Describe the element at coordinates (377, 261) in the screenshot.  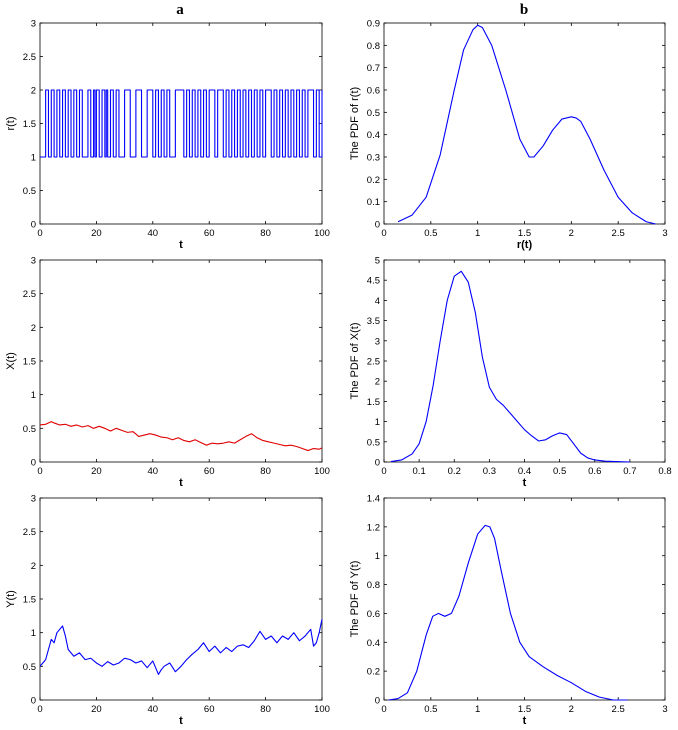
I see `y-tick-label: 5` at that location.